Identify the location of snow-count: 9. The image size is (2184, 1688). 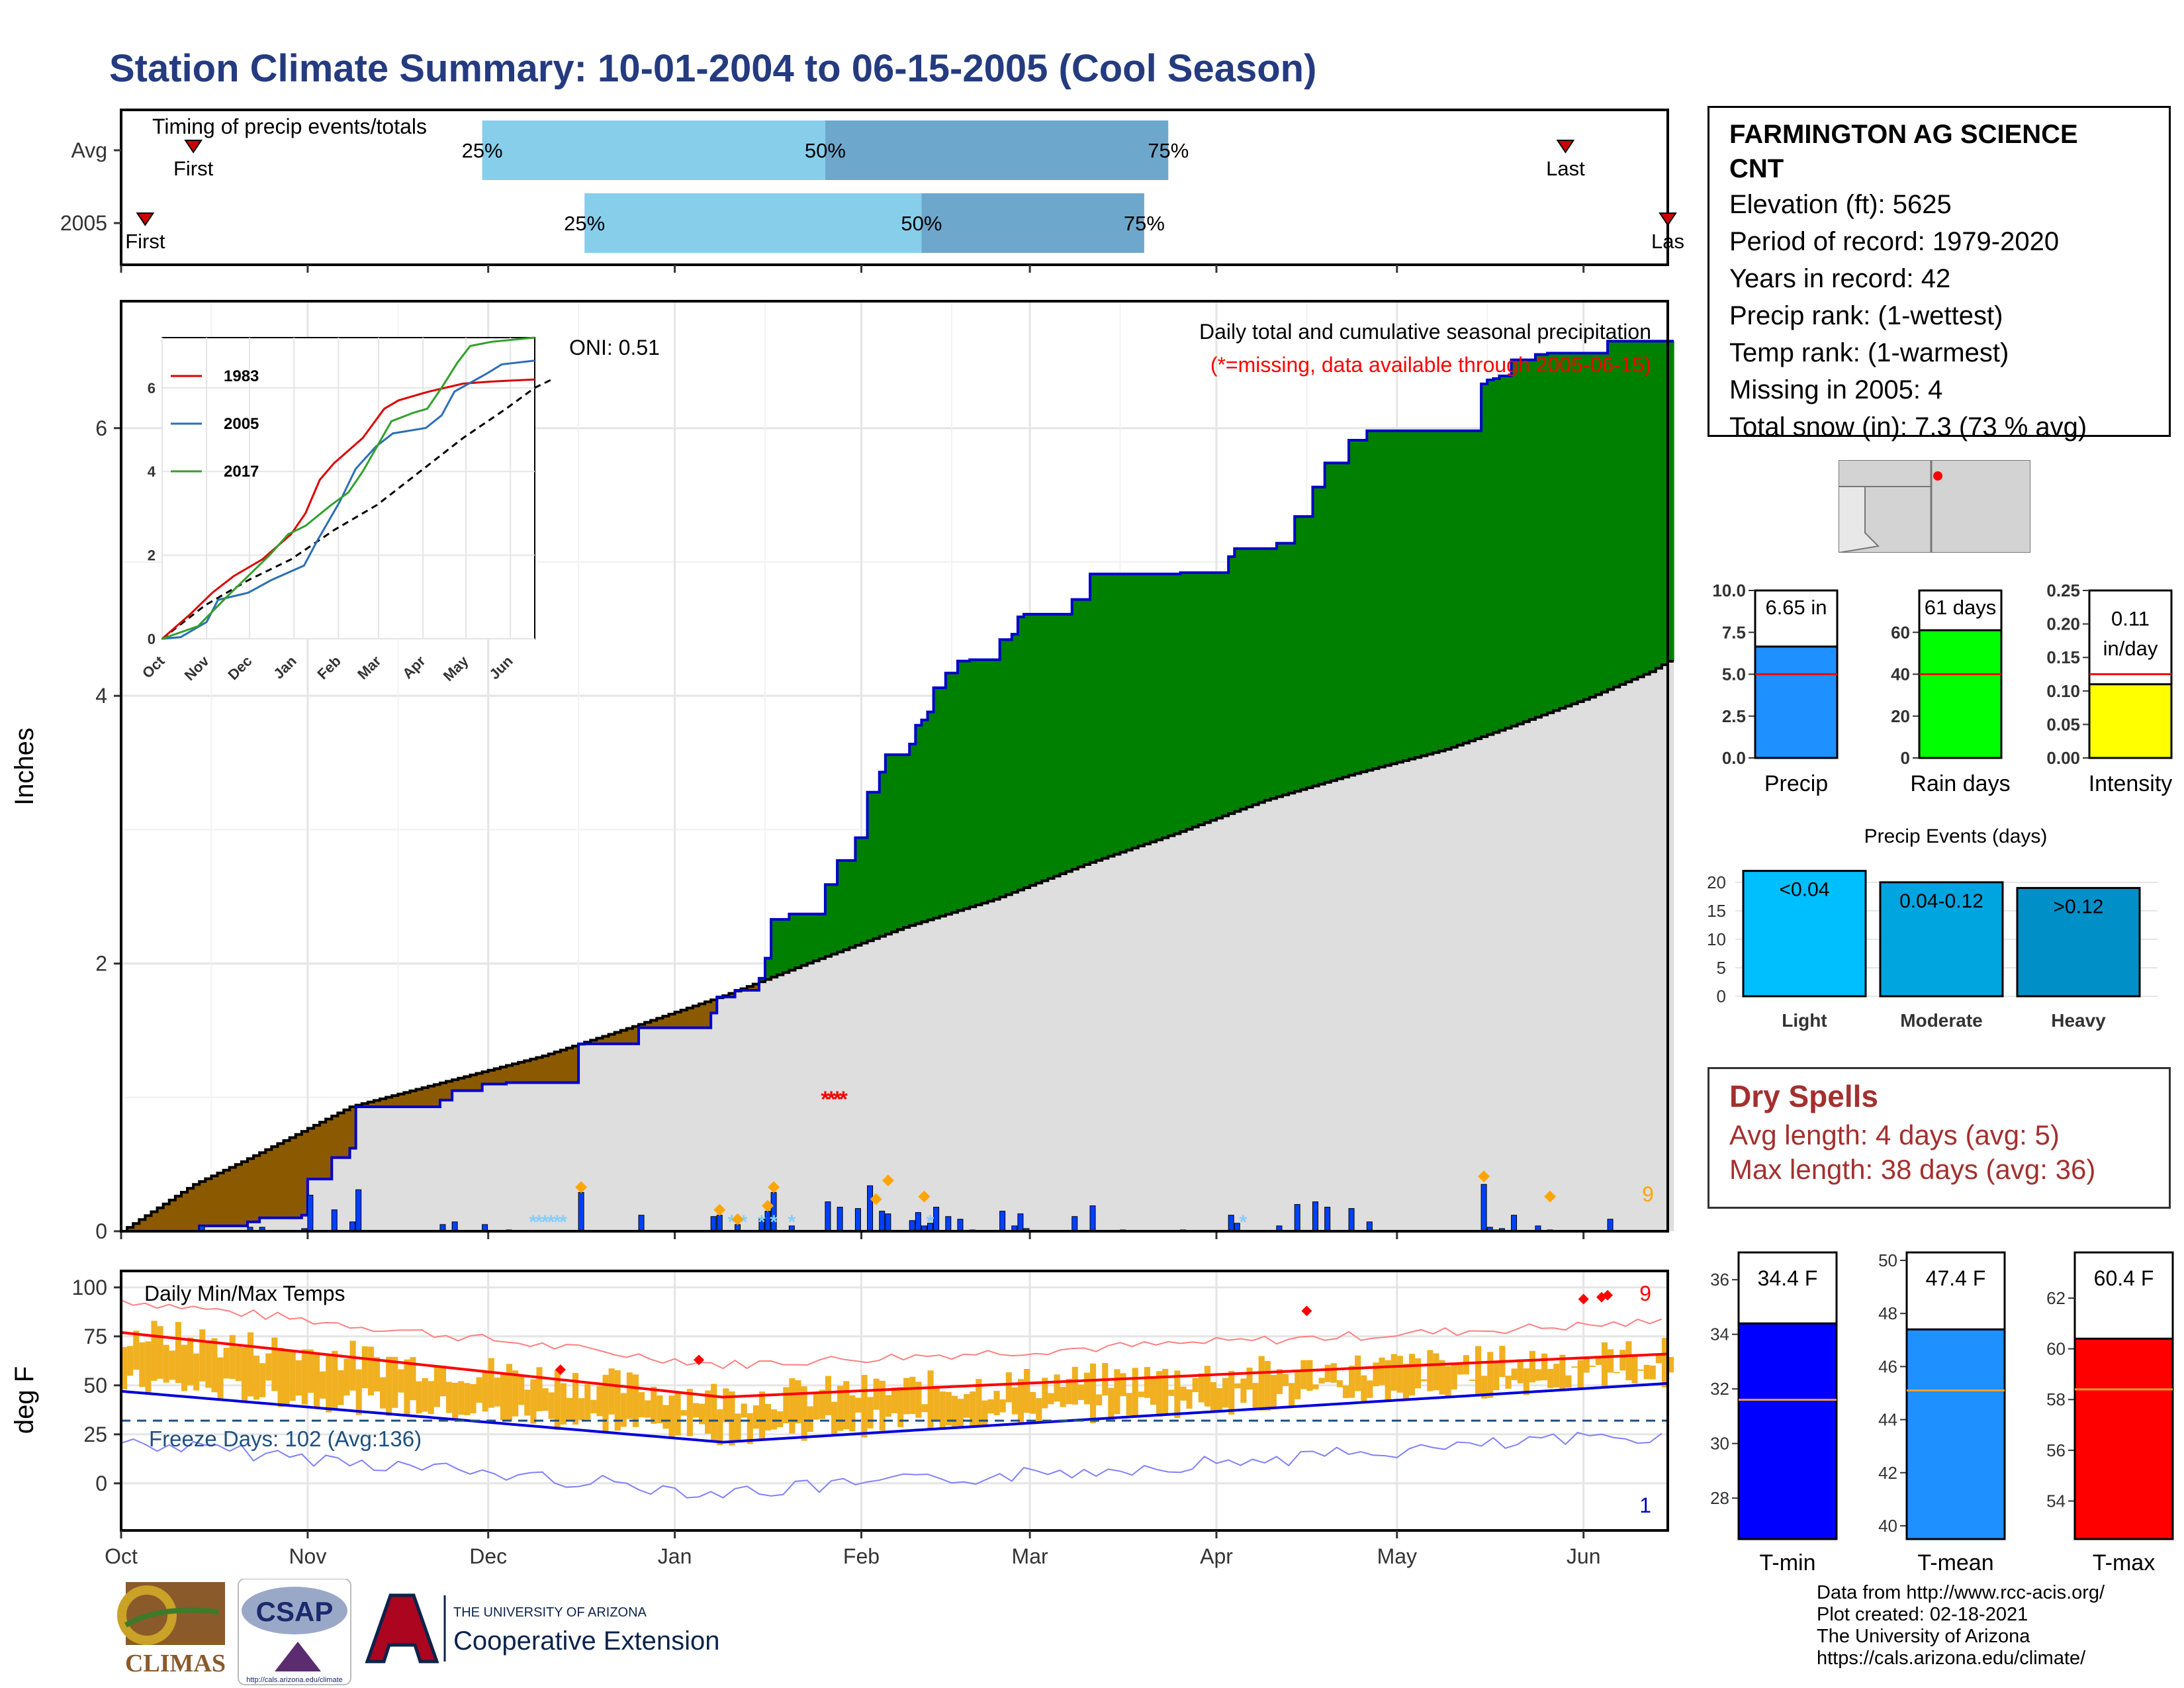
(1648, 1194).